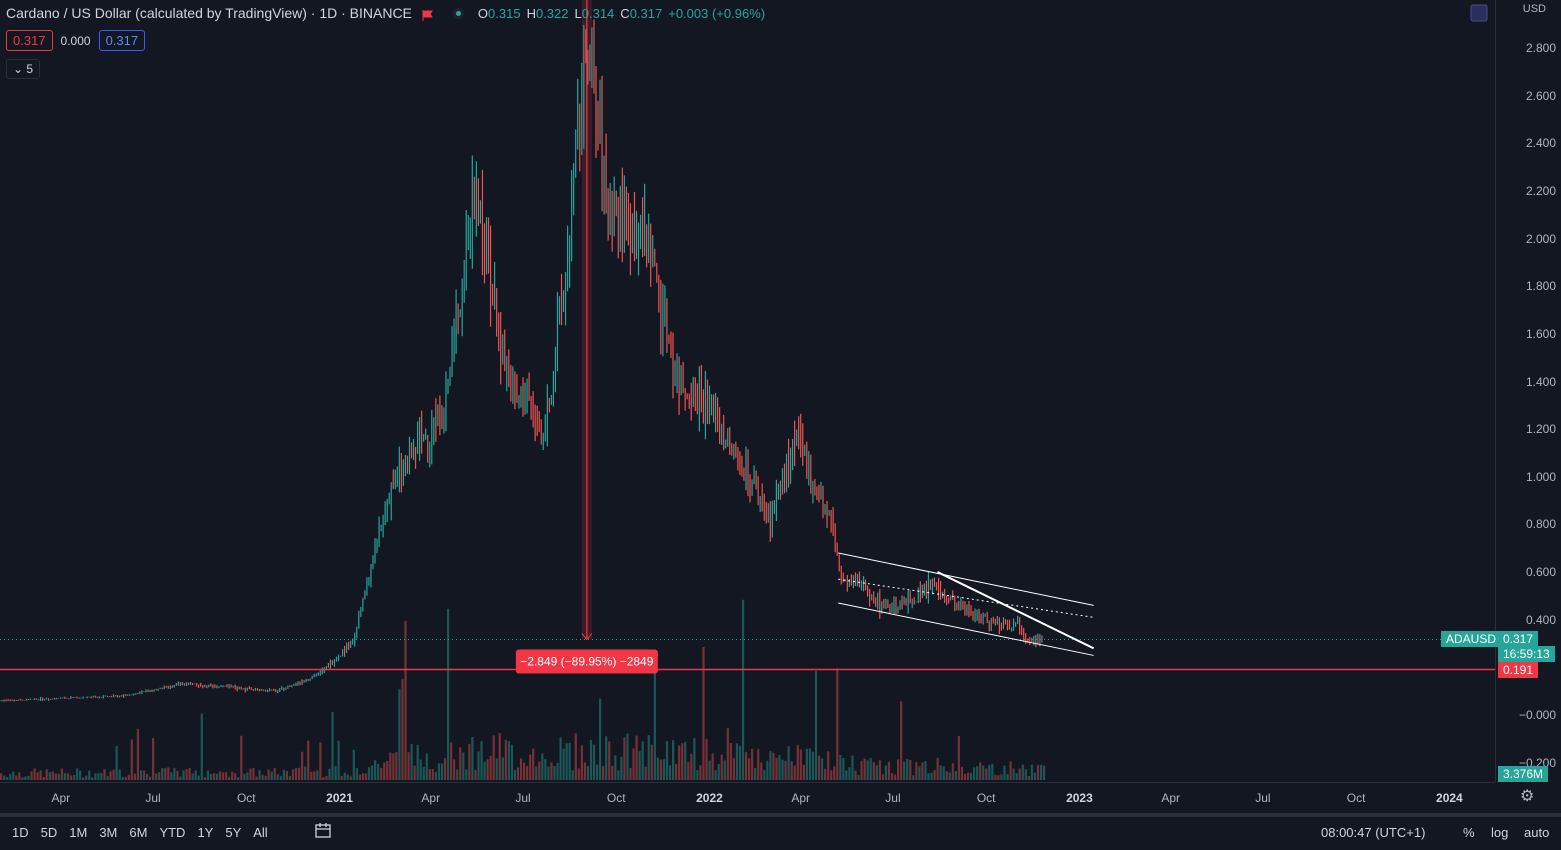  I want to click on market-status-icon, so click(458, 13).